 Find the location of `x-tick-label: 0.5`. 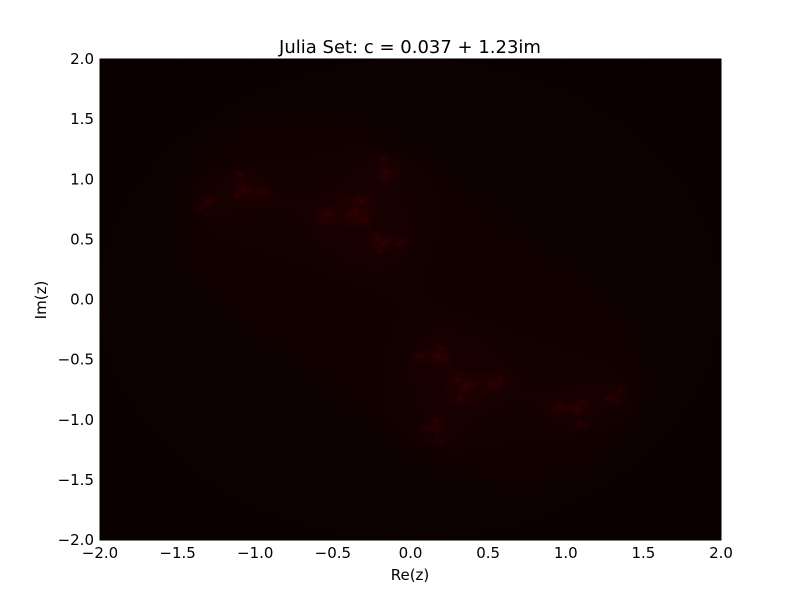

x-tick-label: 0.5 is located at coordinates (488, 553).